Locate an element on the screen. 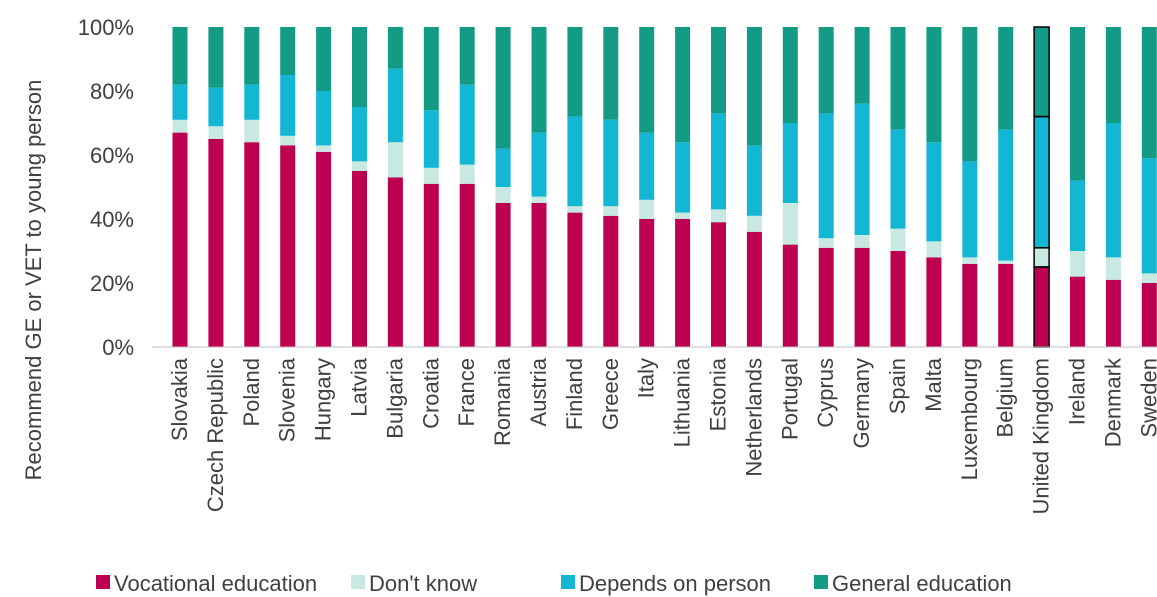 The image size is (1157, 597). x-category-label: Ireland is located at coordinates (1077, 391).